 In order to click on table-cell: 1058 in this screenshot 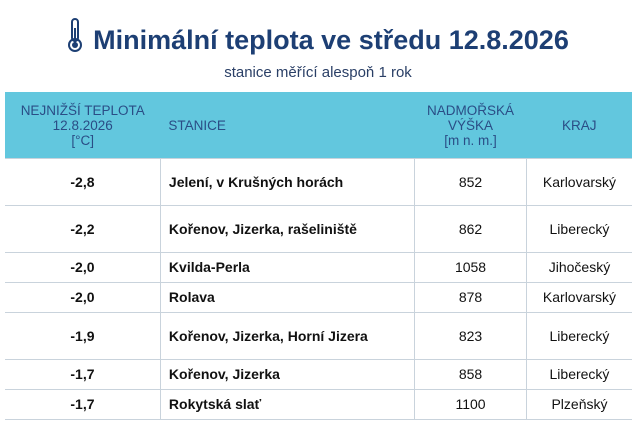, I will do `click(470, 267)`.